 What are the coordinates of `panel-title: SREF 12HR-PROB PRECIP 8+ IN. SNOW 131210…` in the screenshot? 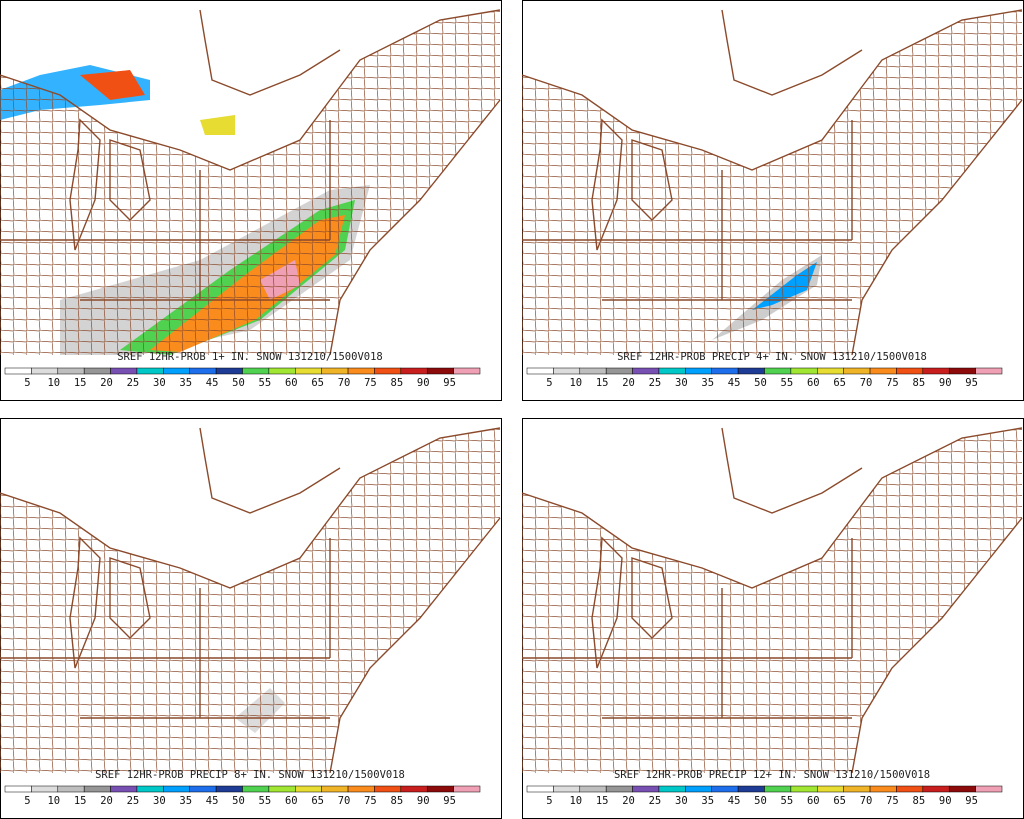 It's located at (250, 775).